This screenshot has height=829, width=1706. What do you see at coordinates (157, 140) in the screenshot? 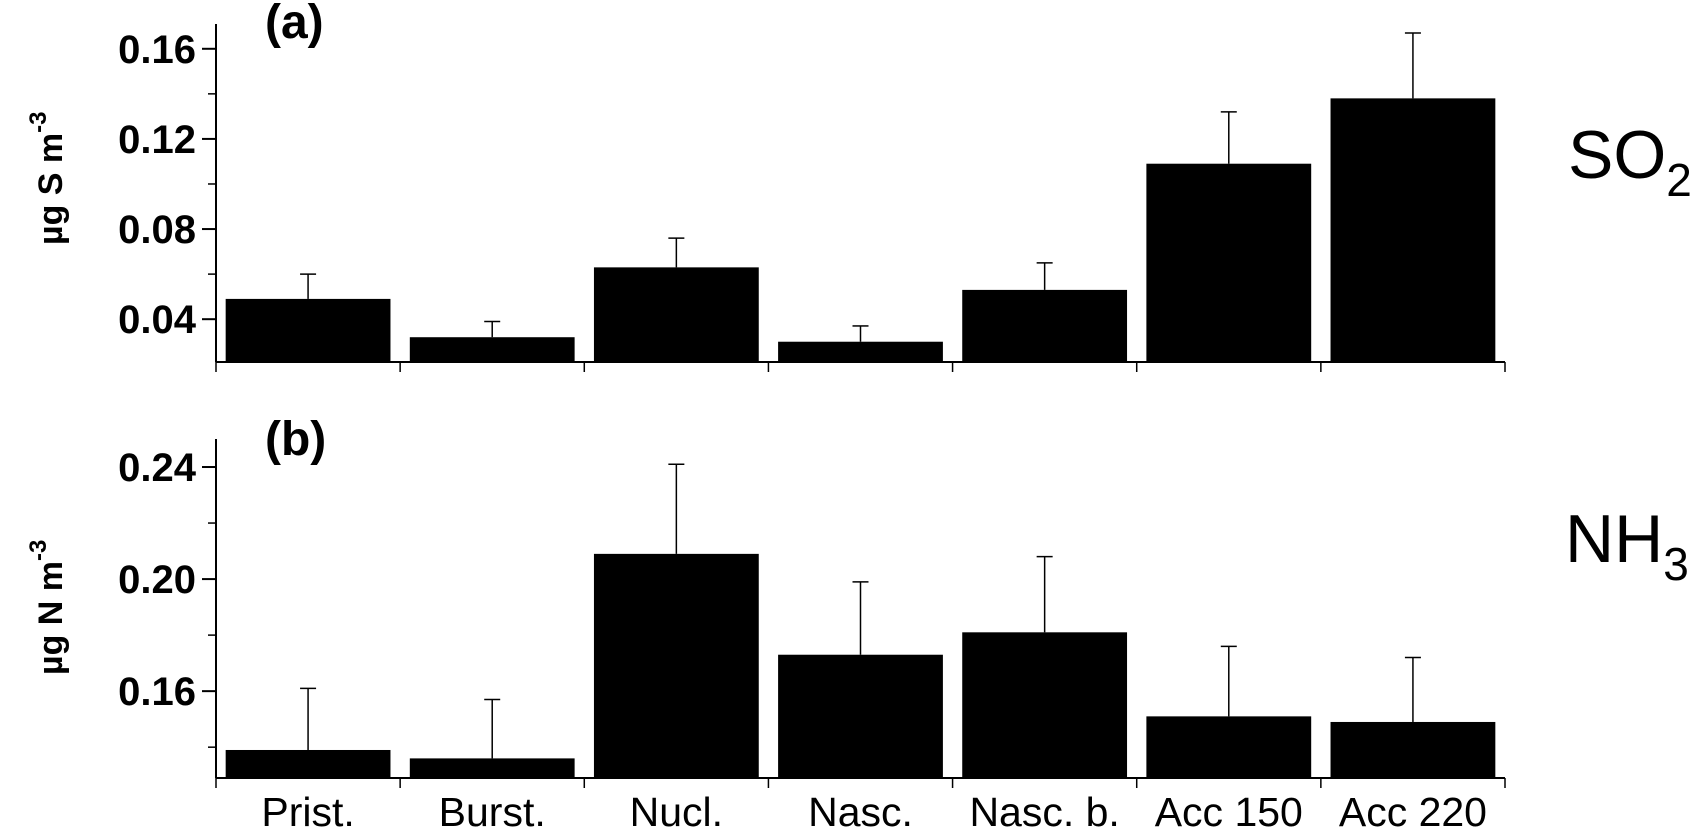
I see `y-tick-label: 0.12` at bounding box center [157, 140].